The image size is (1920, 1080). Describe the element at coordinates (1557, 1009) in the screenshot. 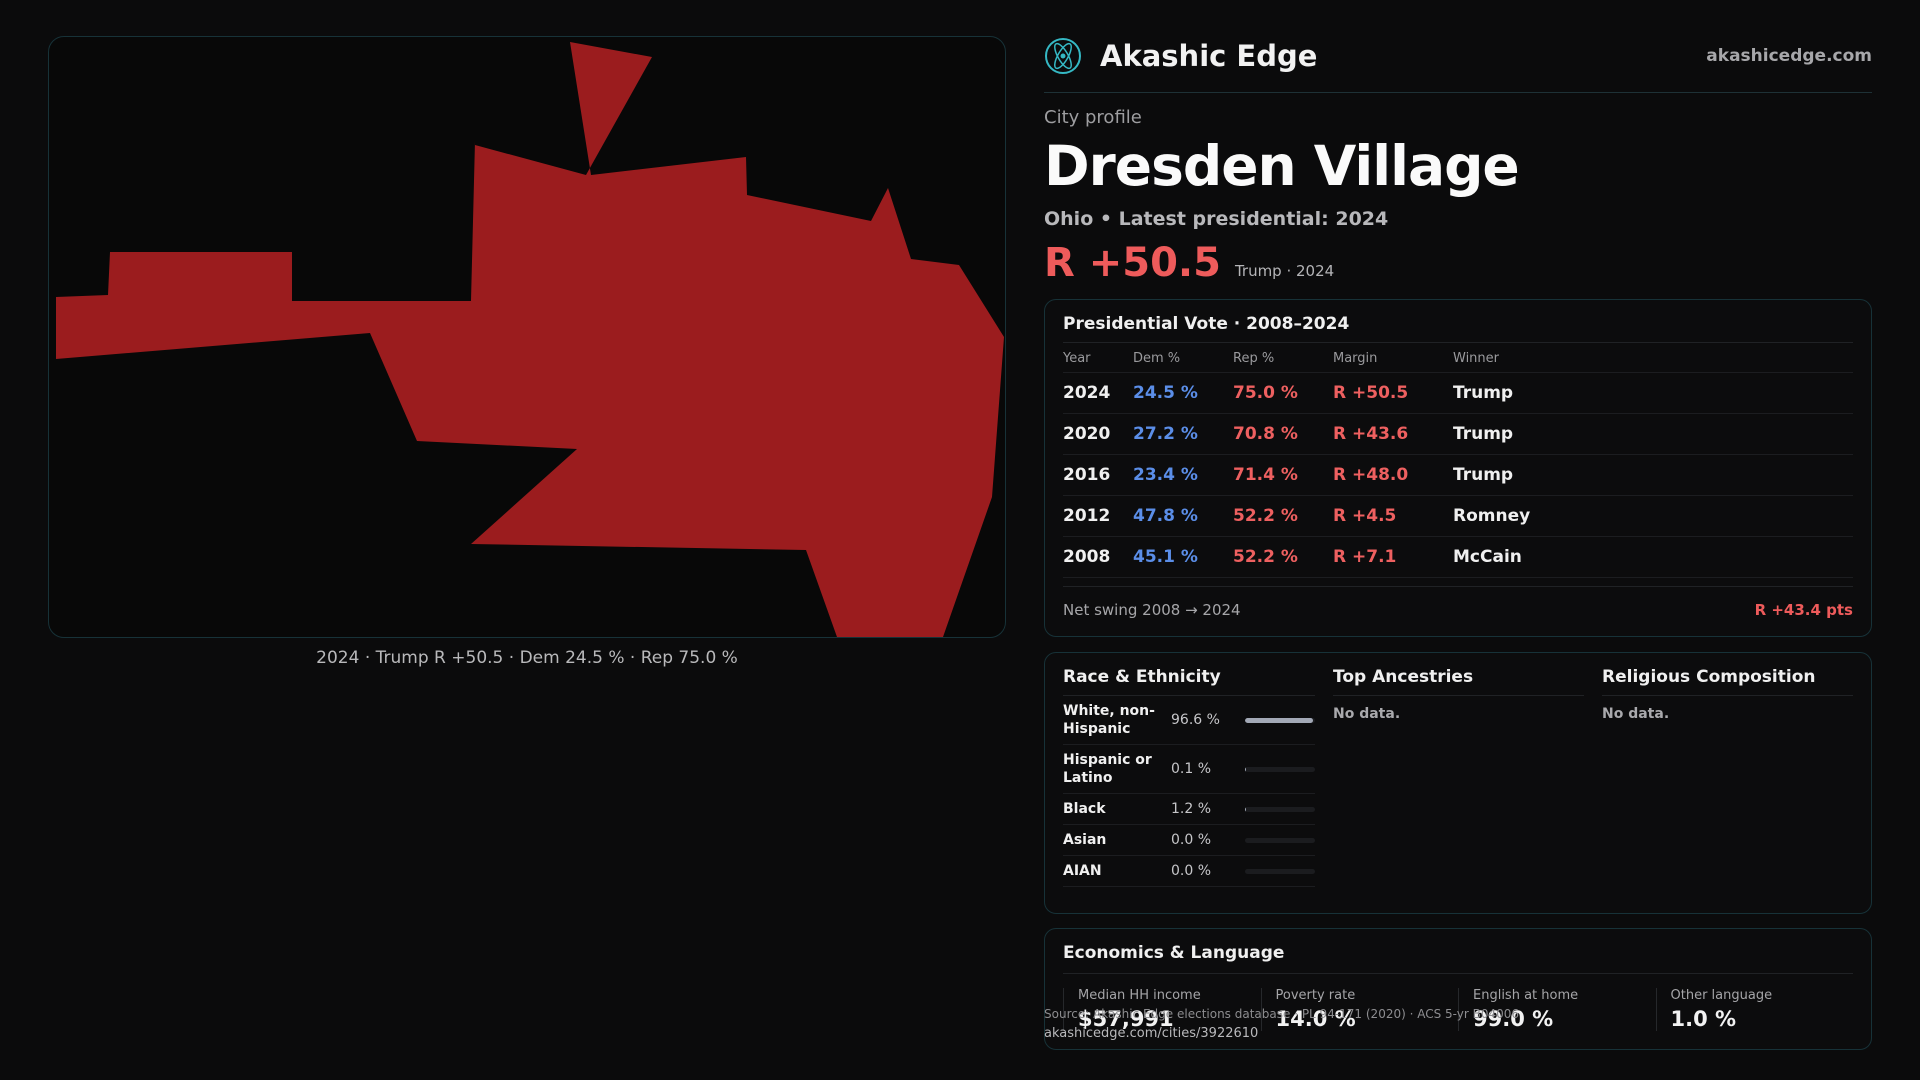

I see `econ-cell: English at home 99.0 %` at that location.